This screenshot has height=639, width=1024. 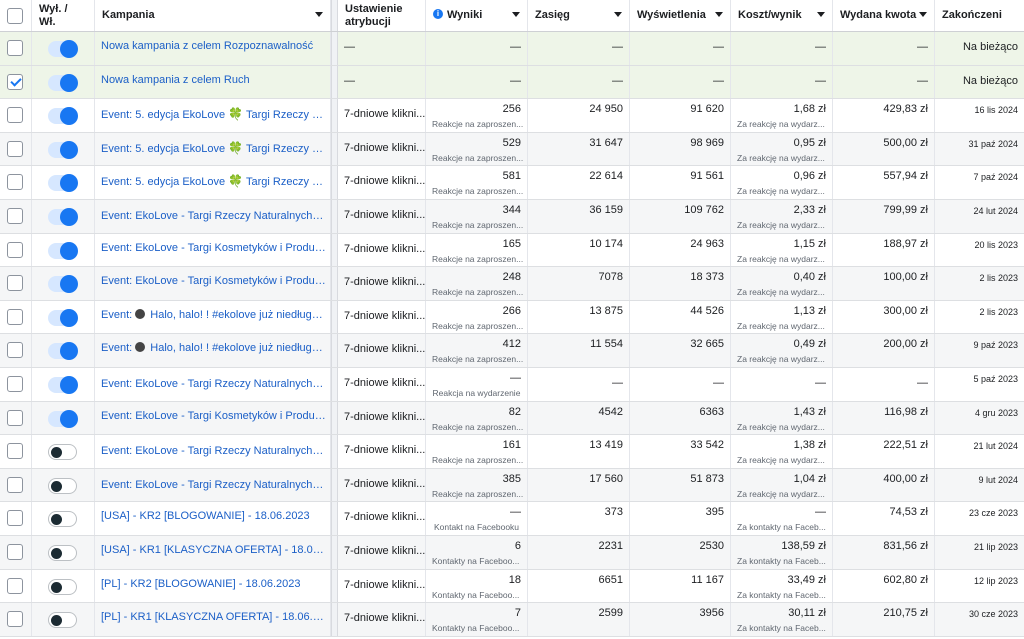 What do you see at coordinates (213, 80) in the screenshot?
I see `campaign-name-link: Nowa kampania z celem Ruch` at bounding box center [213, 80].